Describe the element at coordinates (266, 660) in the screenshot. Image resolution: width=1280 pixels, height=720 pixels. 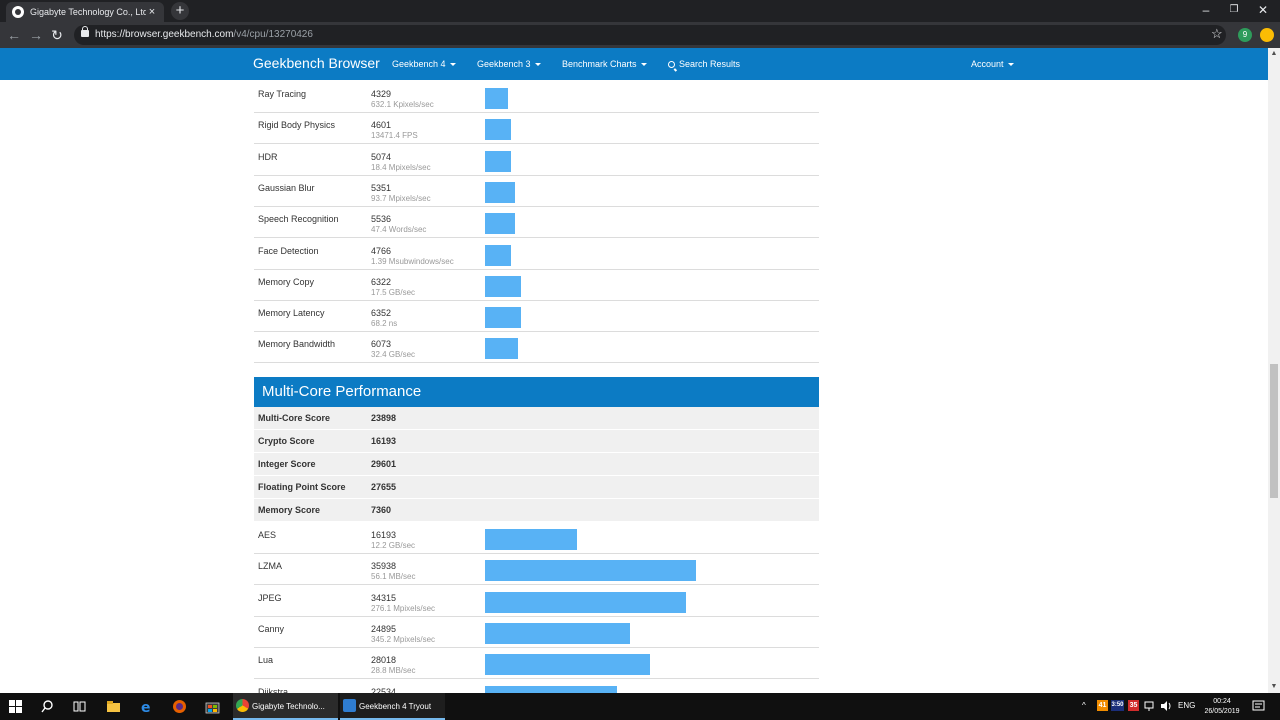
I see `benchmark-name: Lua` at that location.